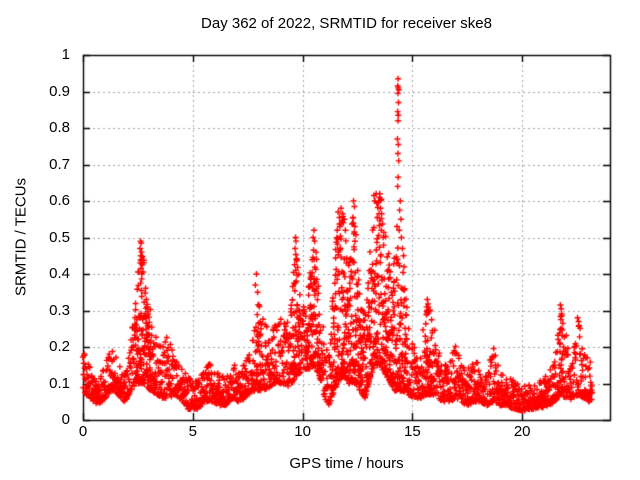  Describe the element at coordinates (302, 431) in the screenshot. I see `x-tick-label: 10` at that location.